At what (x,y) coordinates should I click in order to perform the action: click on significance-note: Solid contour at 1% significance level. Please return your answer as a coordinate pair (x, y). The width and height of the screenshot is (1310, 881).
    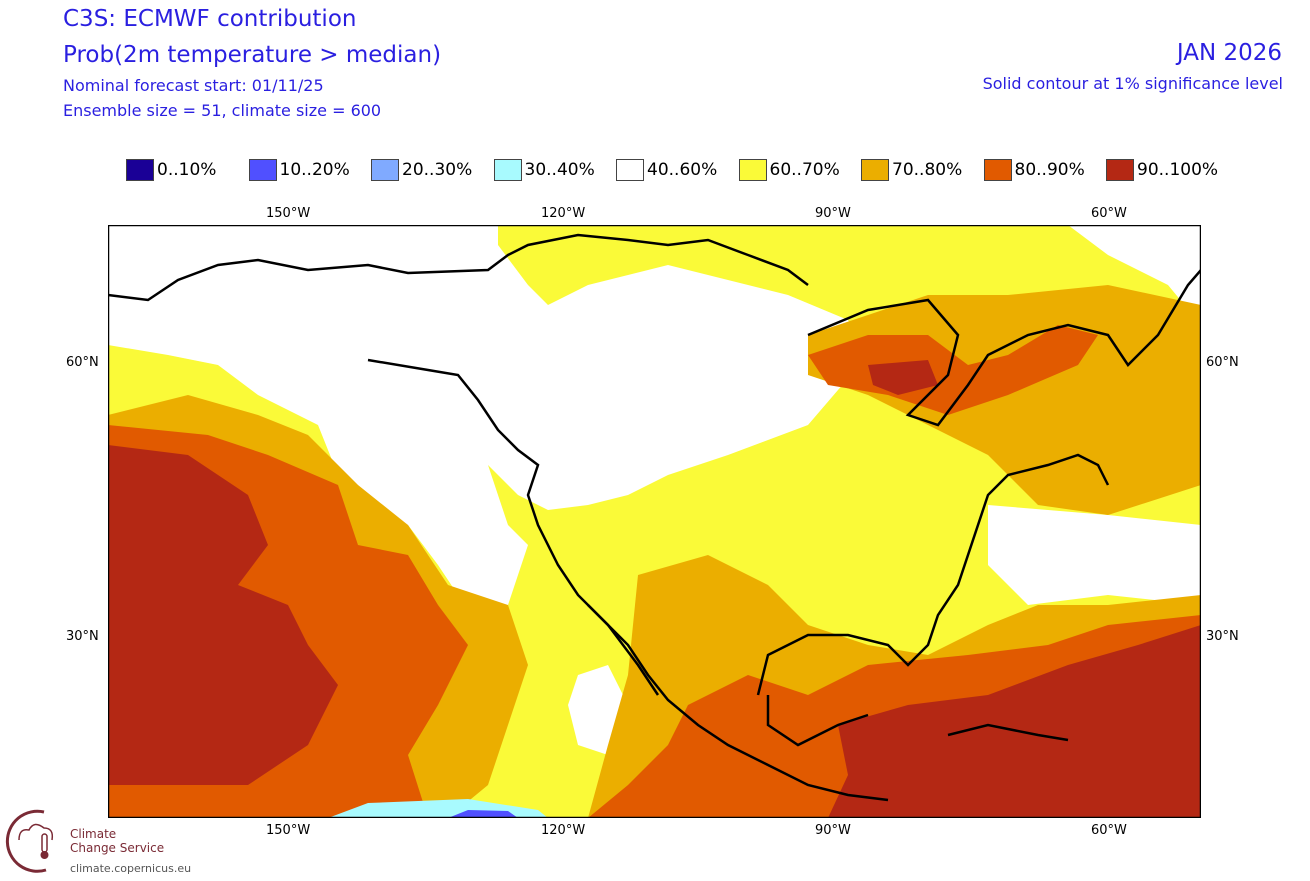
    Looking at the image, I should click on (1132, 83).